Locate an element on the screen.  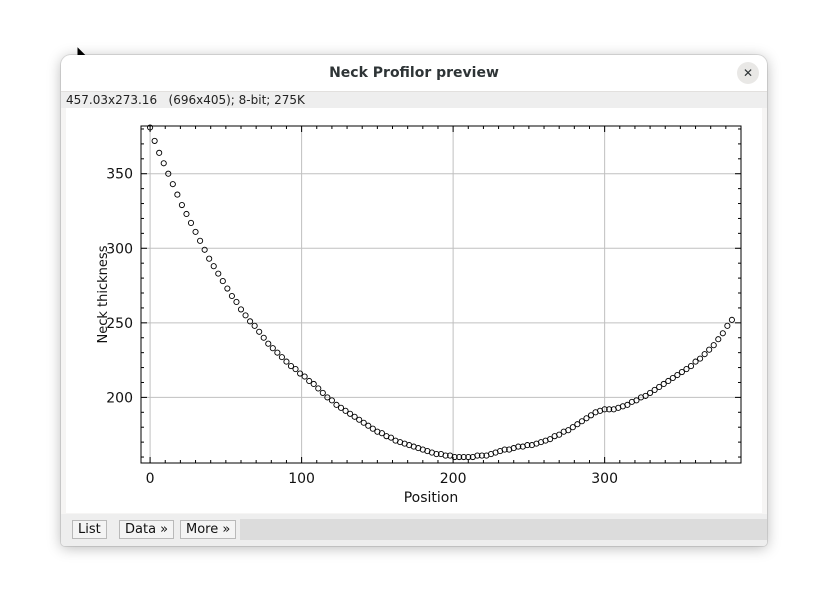
x-tick-label: 200 is located at coordinates (453, 479).